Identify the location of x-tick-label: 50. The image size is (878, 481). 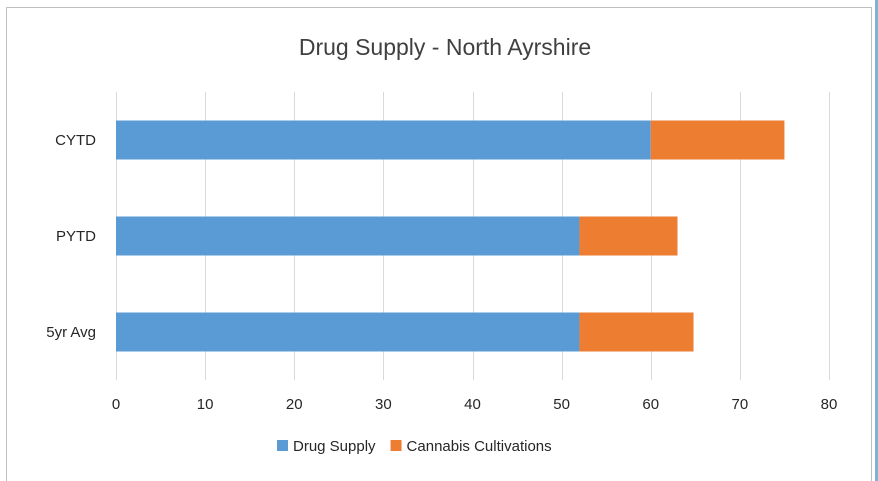
(561, 404).